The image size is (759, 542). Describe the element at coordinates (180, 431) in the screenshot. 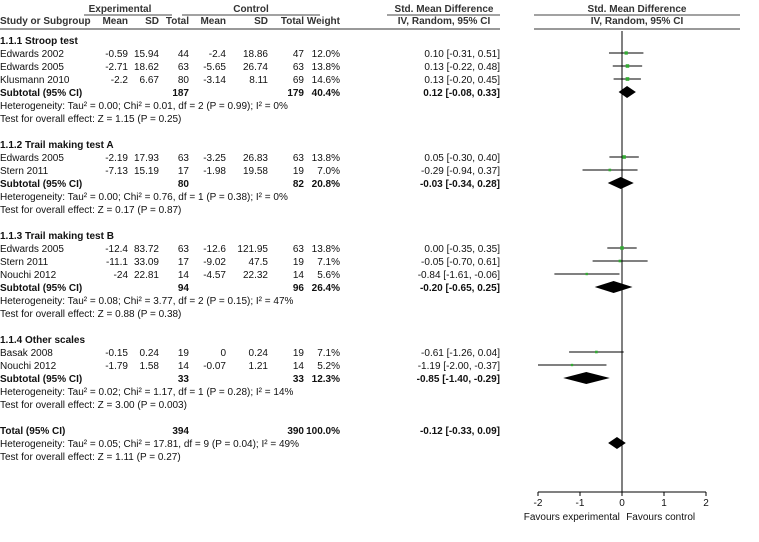

I see `subtotal-n1: 394` at that location.